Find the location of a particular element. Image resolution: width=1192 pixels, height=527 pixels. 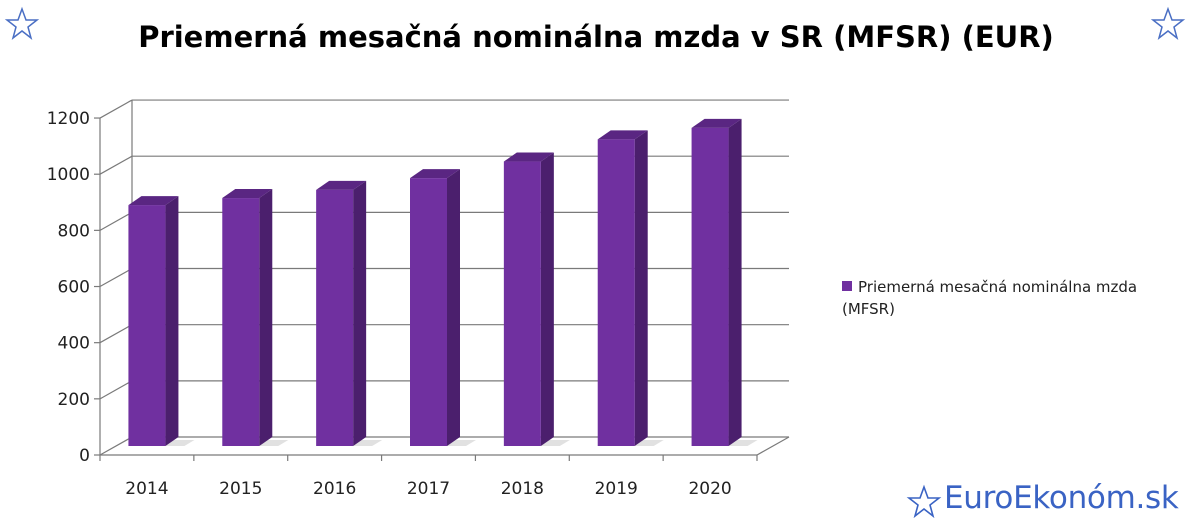

floor-right-edge is located at coordinates (773, 446).